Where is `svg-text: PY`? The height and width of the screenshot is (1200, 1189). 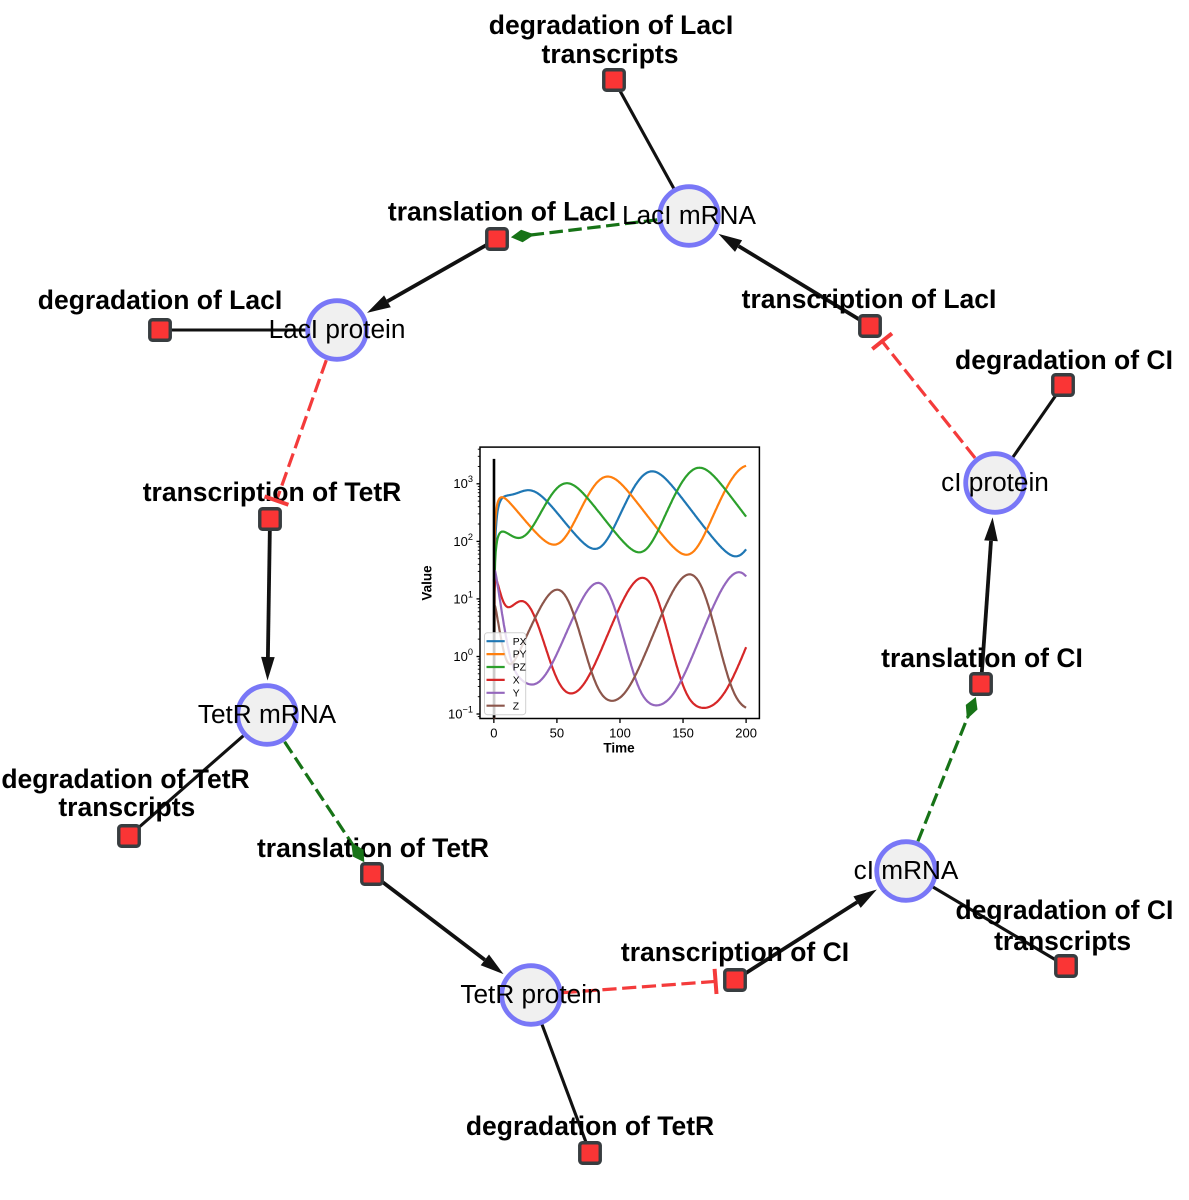 svg-text: PY is located at coordinates (520, 655).